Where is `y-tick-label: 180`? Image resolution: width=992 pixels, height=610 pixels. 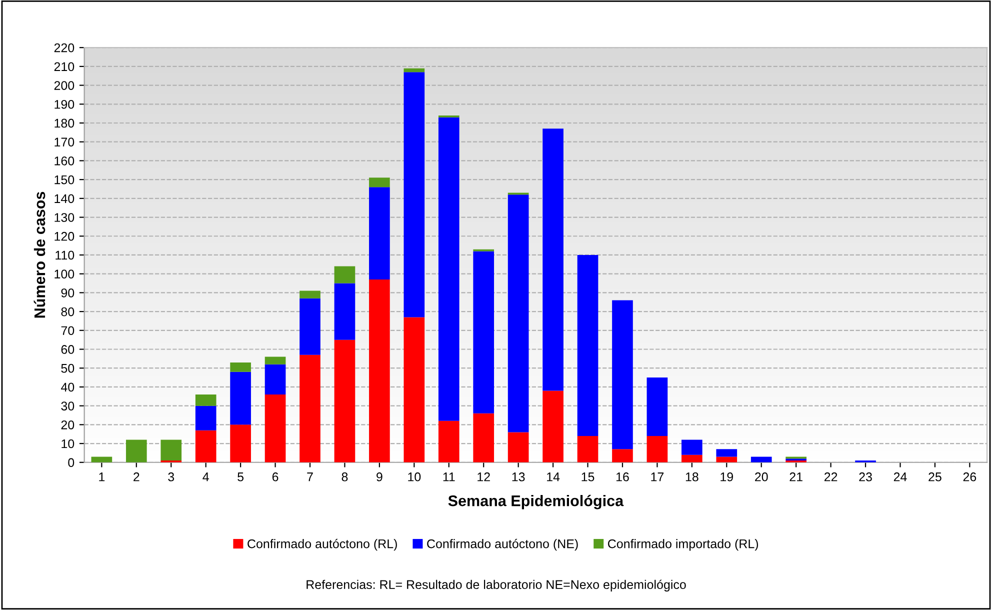 y-tick-label: 180 is located at coordinates (64, 123).